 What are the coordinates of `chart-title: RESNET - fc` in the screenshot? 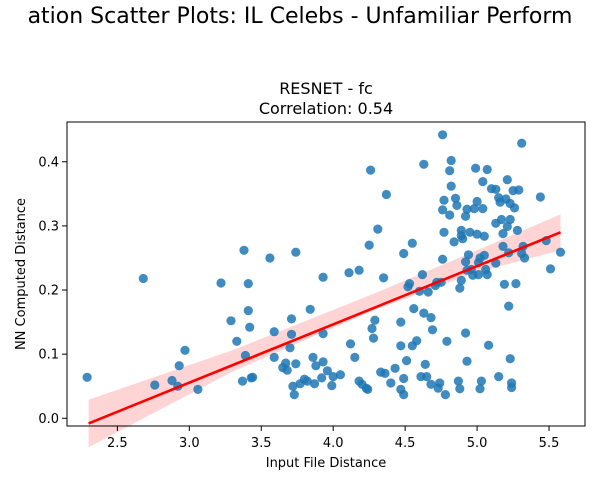 It's located at (326, 88).